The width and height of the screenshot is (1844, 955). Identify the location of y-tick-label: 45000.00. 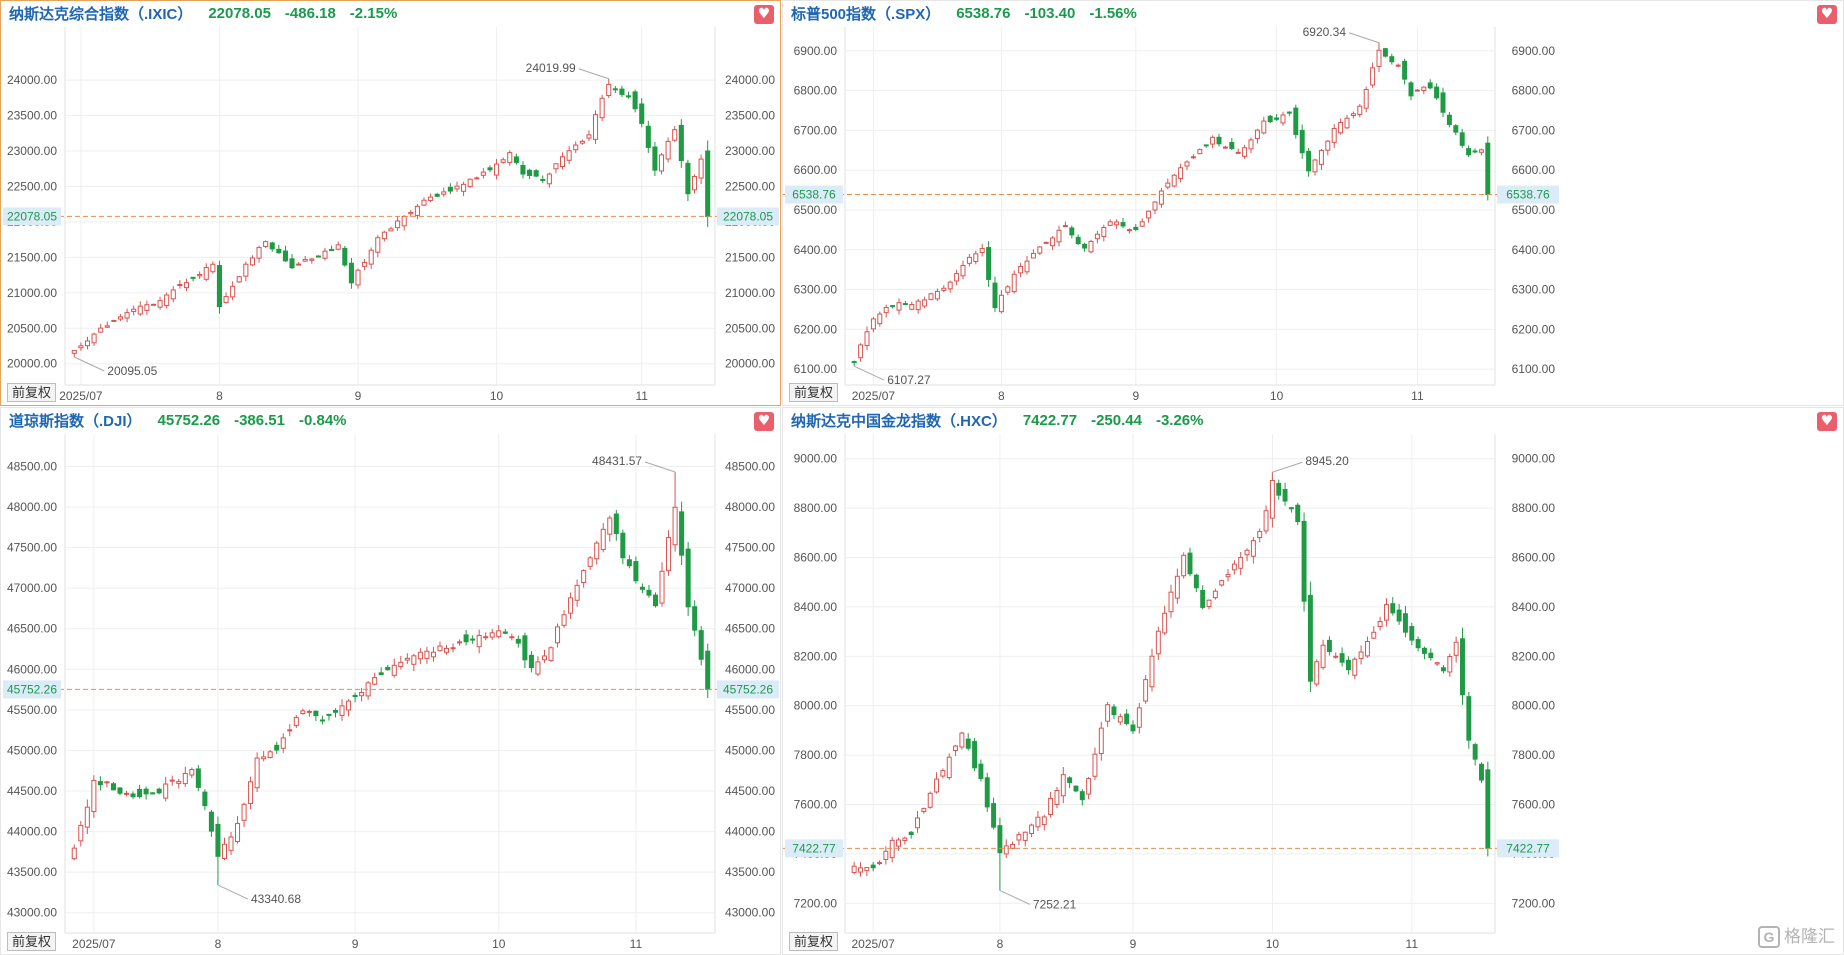
(32, 750).